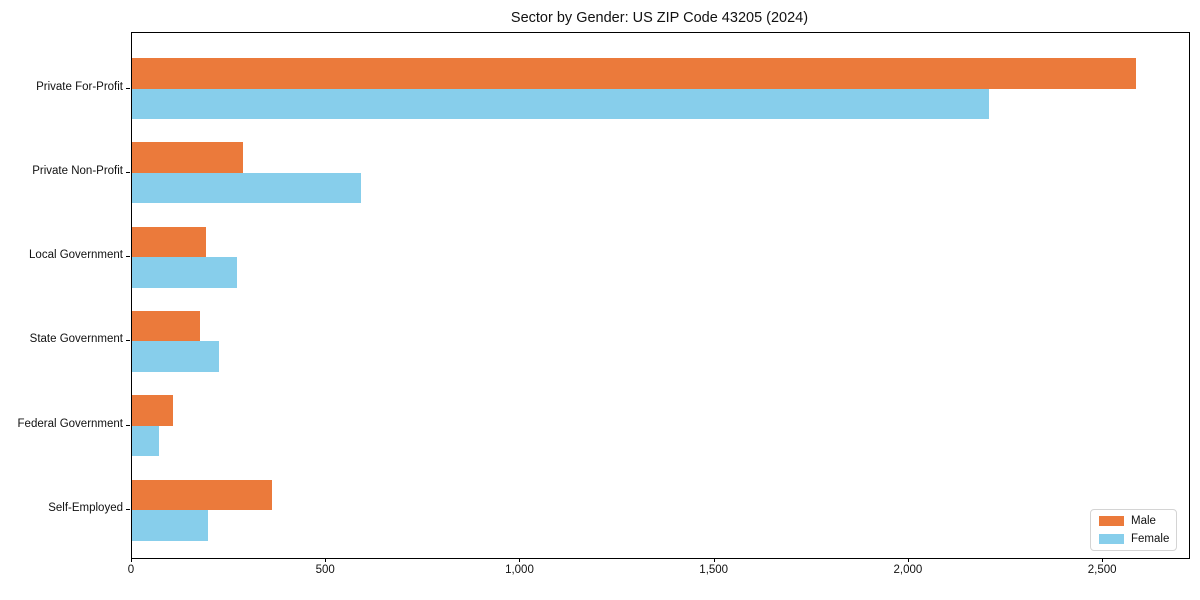 The image size is (1200, 600). What do you see at coordinates (146, 441) in the screenshot?
I see `bar-female-federal-government` at bounding box center [146, 441].